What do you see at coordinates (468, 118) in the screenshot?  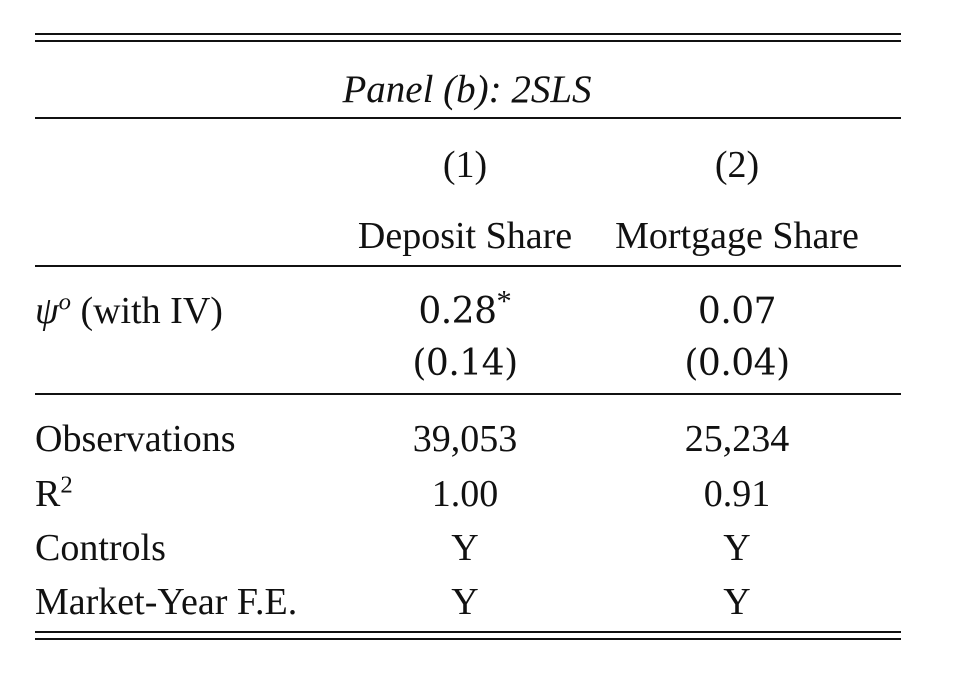 I see `panel-title-rule` at bounding box center [468, 118].